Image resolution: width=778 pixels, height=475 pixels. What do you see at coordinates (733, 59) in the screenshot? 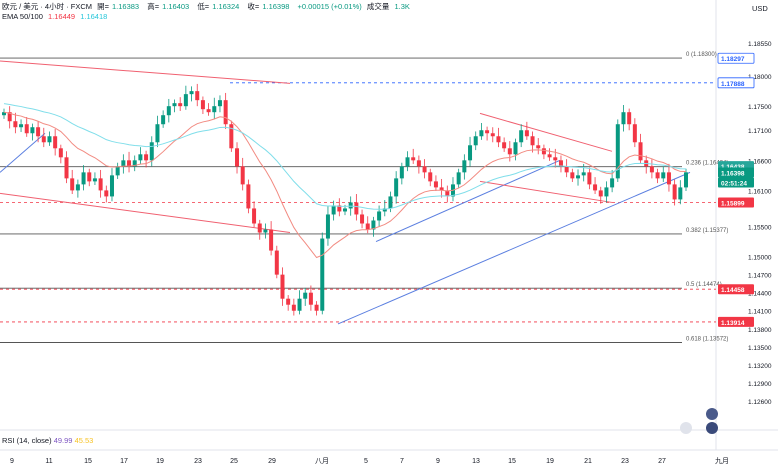
I see `price-axis-label: 1.18297` at bounding box center [733, 59].